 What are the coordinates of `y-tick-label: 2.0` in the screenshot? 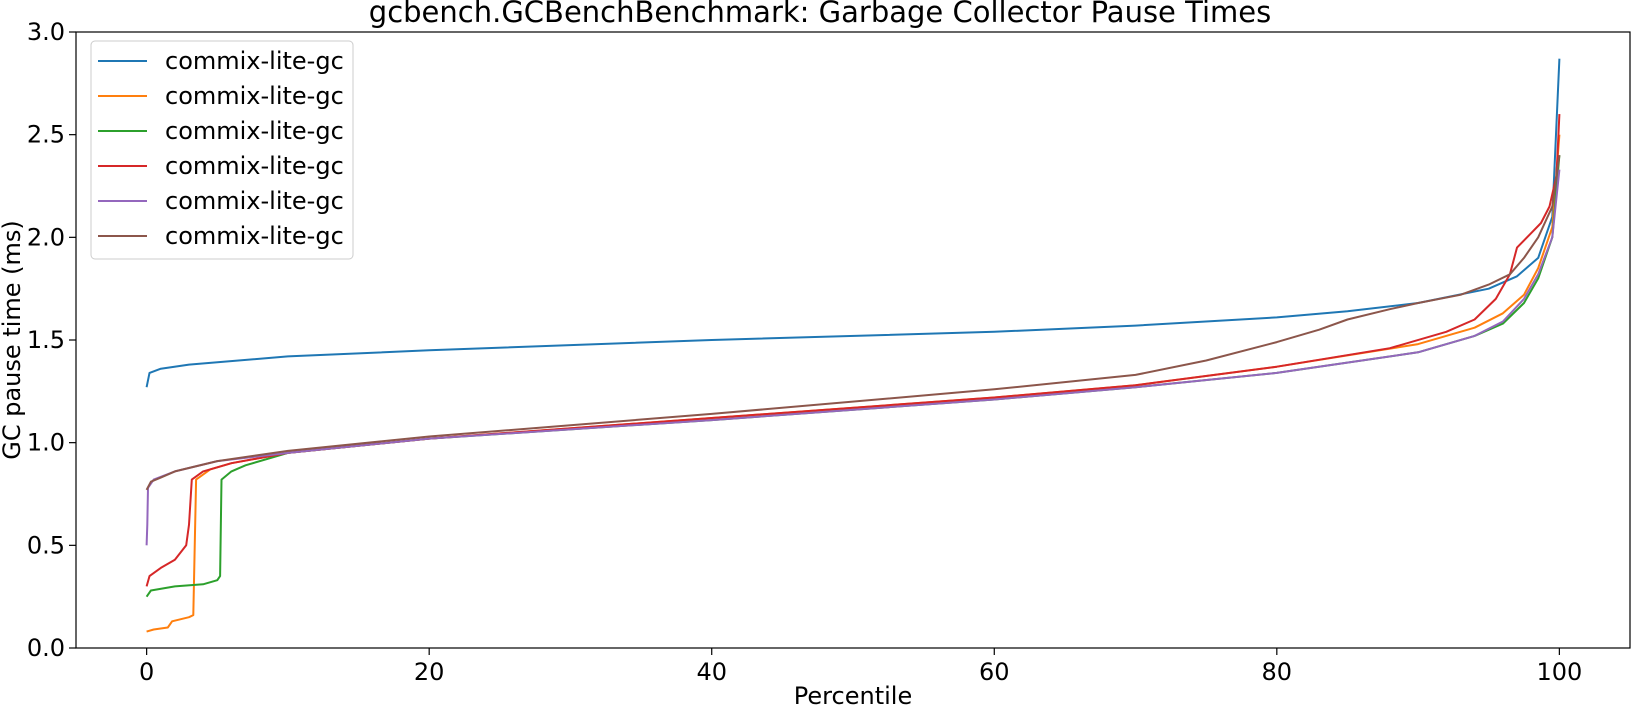 It's located at (46, 237).